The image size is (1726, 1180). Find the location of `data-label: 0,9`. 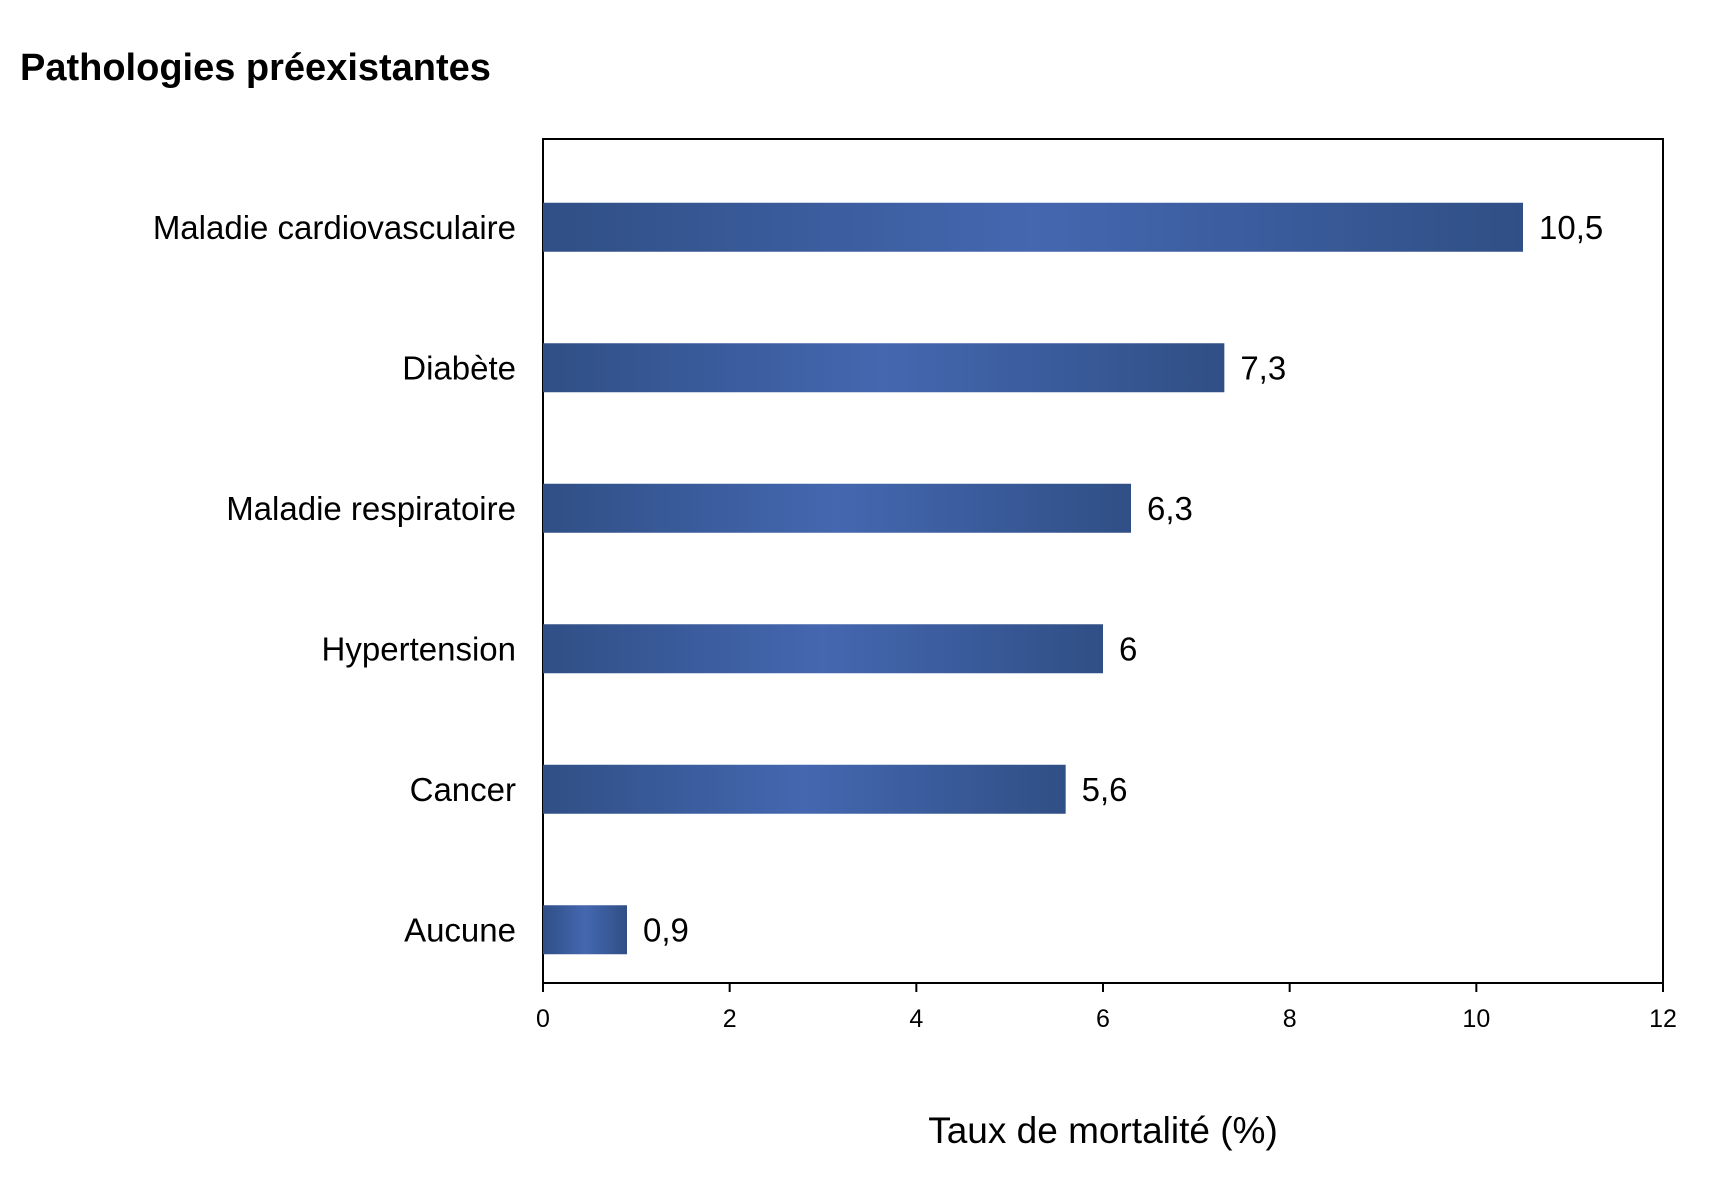

data-label: 0,9 is located at coordinates (666, 929).